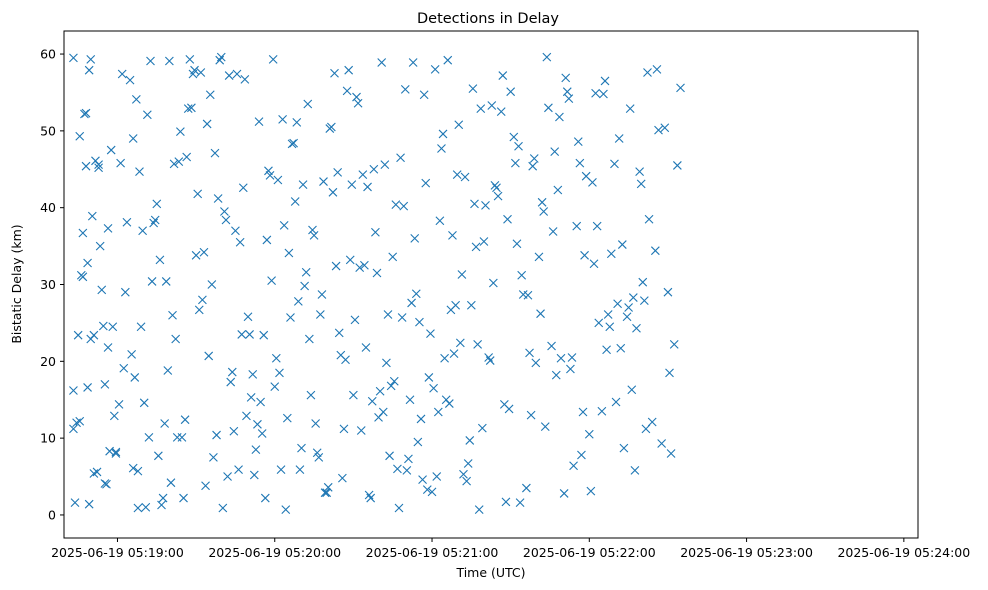 The image size is (988, 590). Describe the element at coordinates (488, 19) in the screenshot. I see `chart-title: Detections in Delay` at that location.